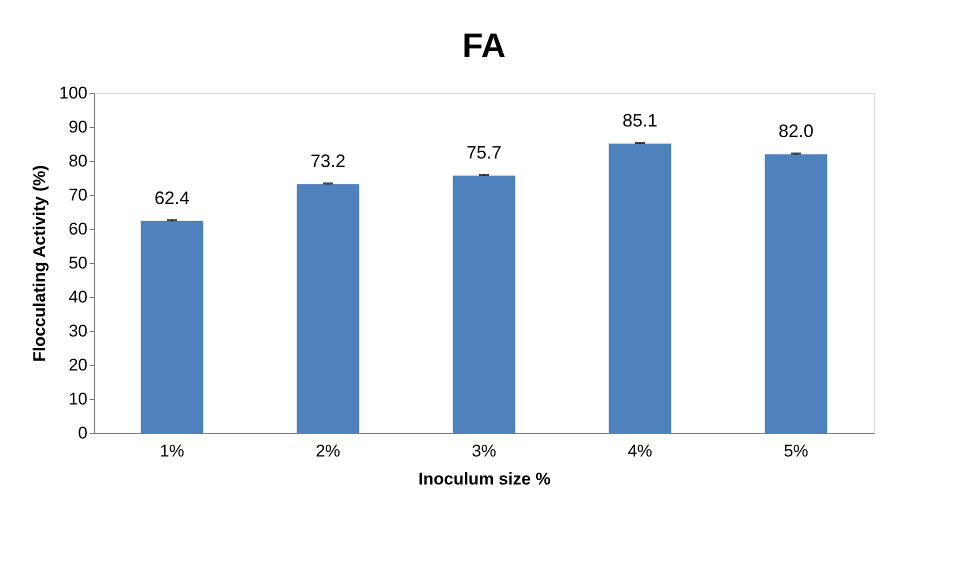  I want to click on data-label: 62.4, so click(172, 198).